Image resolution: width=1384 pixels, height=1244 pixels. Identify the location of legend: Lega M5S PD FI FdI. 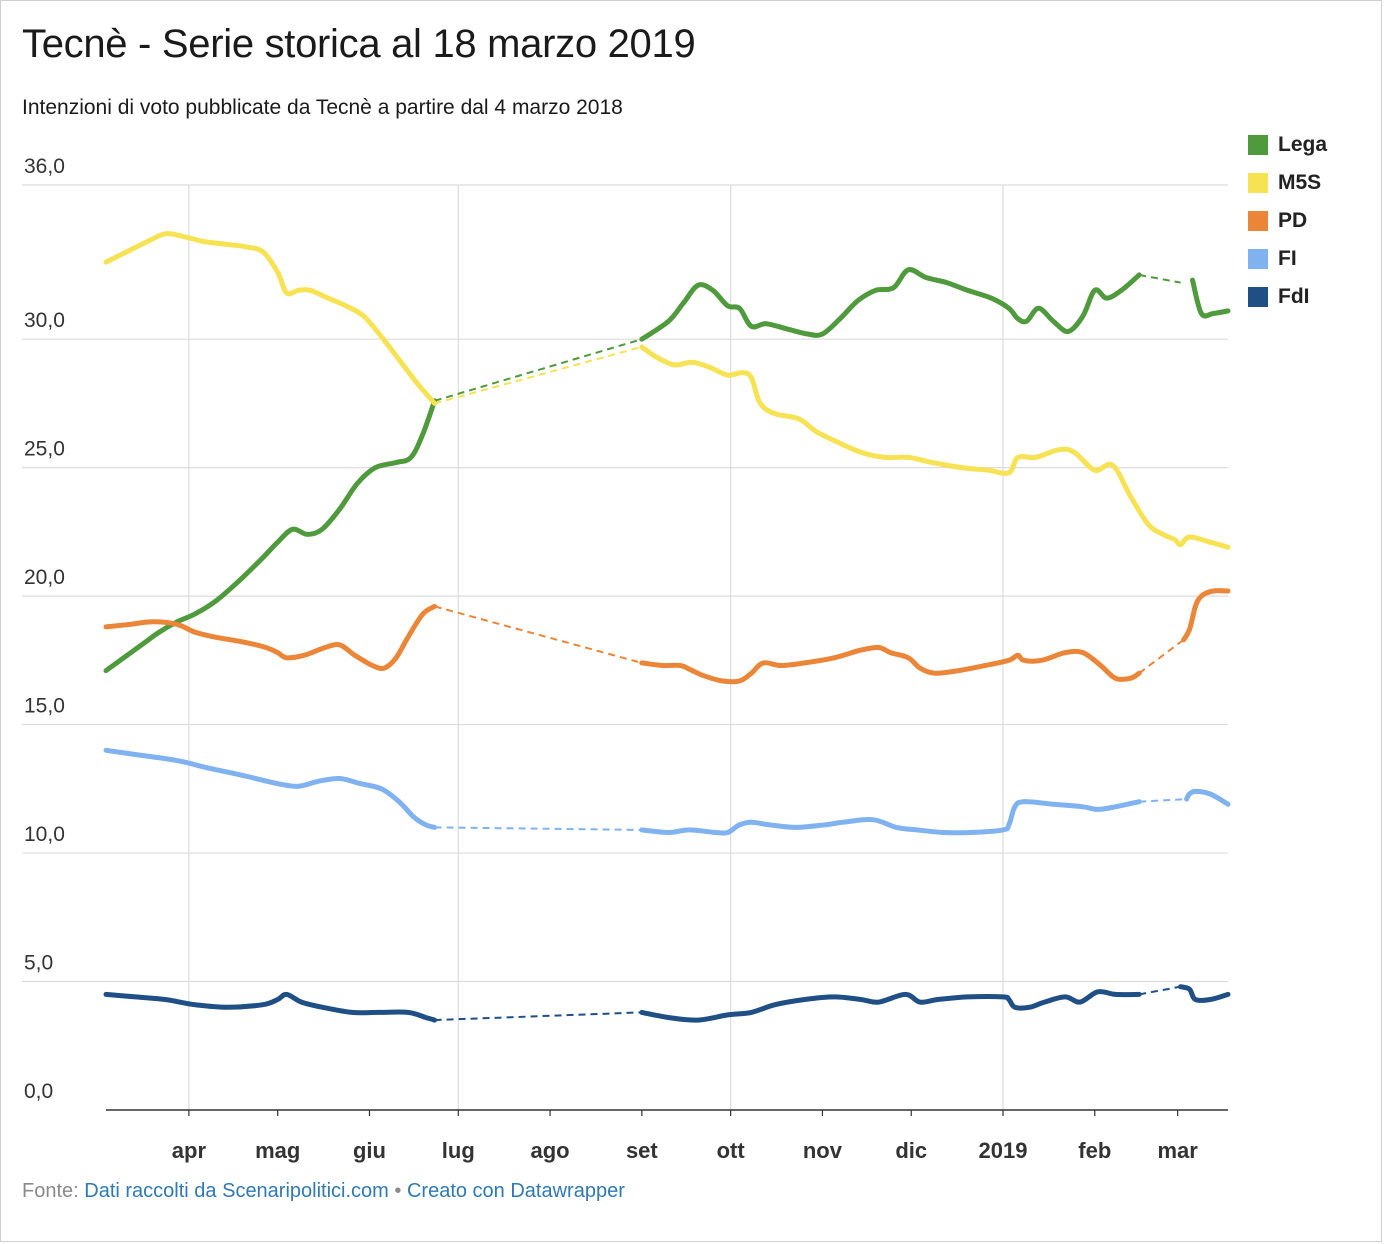
(1287, 221).